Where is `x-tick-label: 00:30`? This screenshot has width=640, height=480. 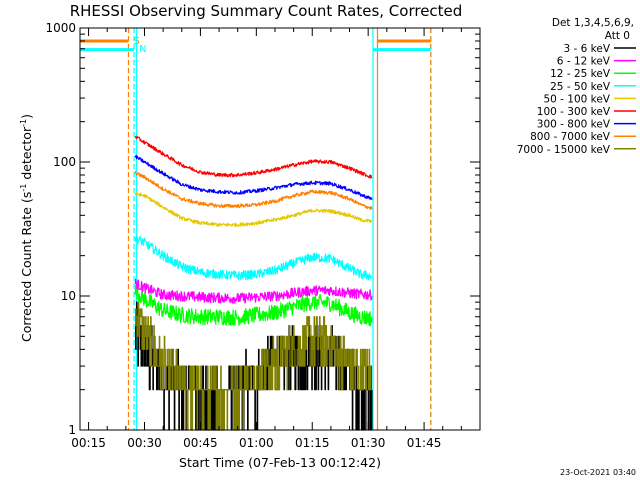
x-tick-label: 00:30 is located at coordinates (144, 443).